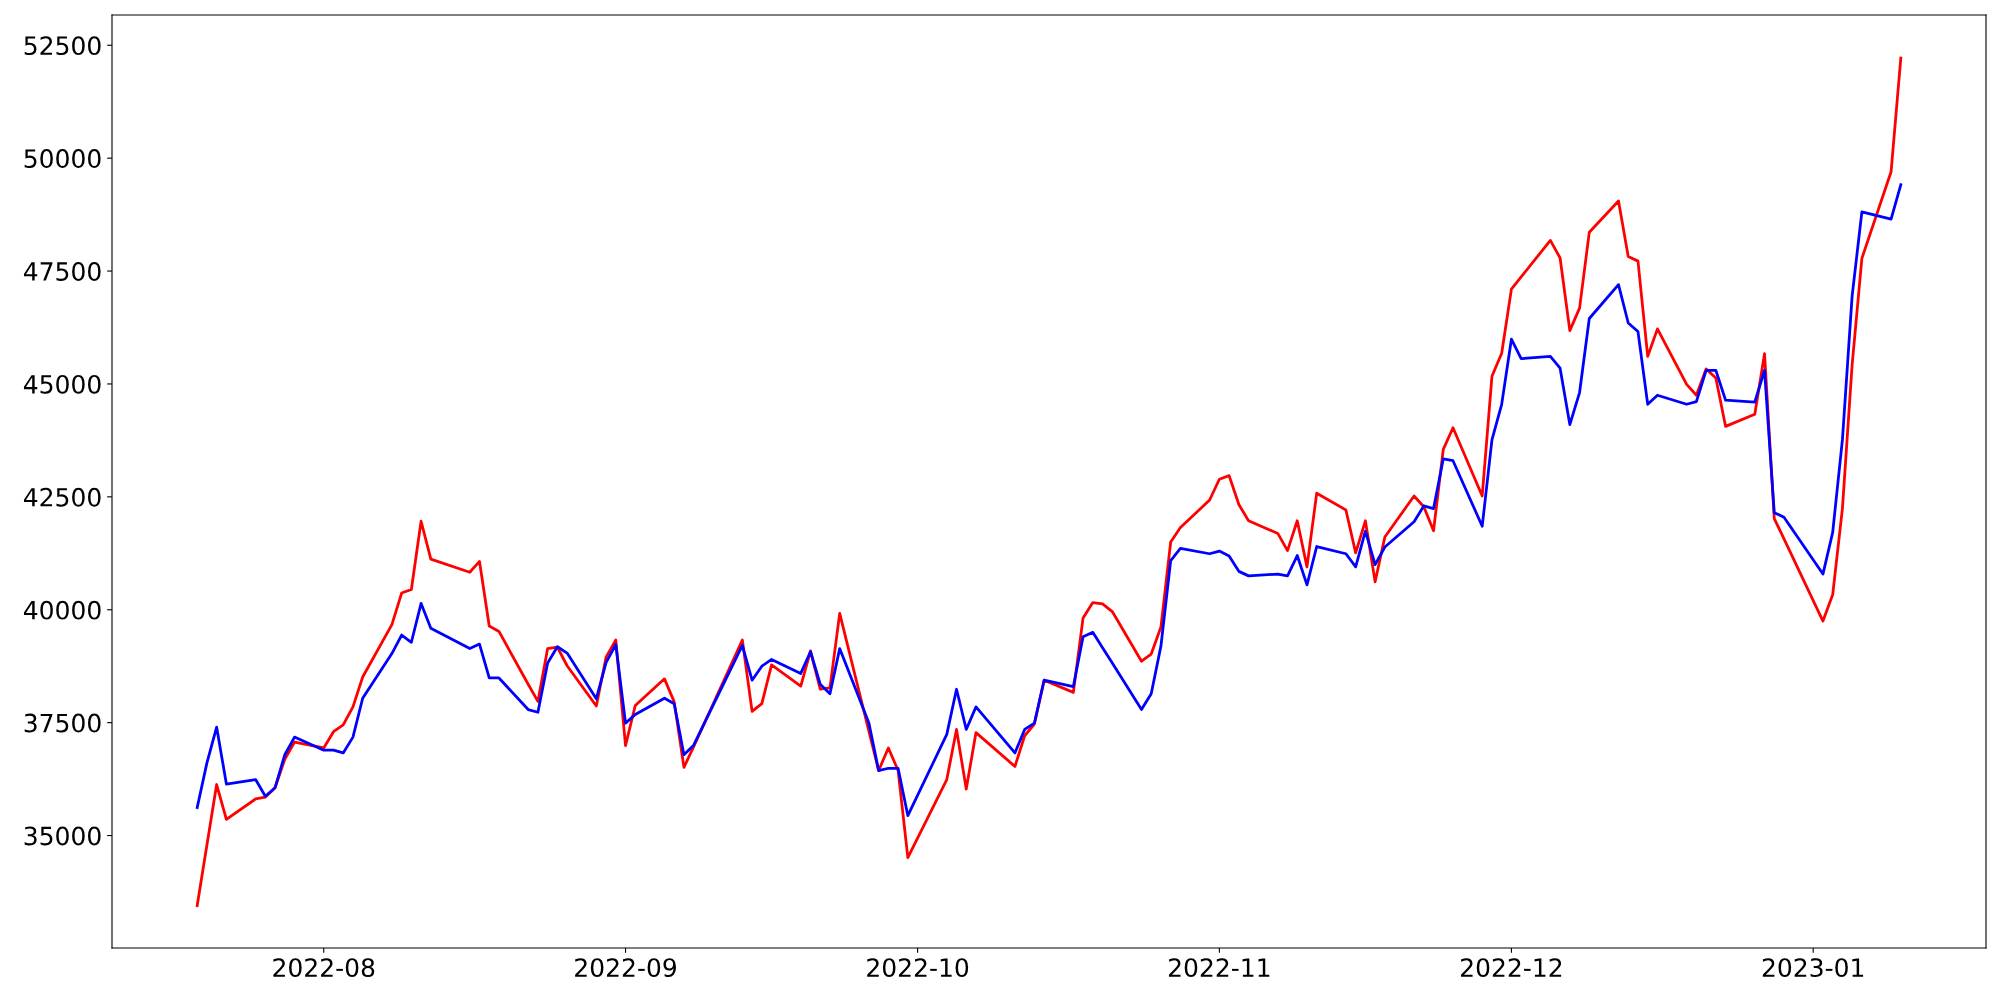 This screenshot has height=1000, width=2000. I want to click on x-tick-label: 2022-12, so click(1511, 968).